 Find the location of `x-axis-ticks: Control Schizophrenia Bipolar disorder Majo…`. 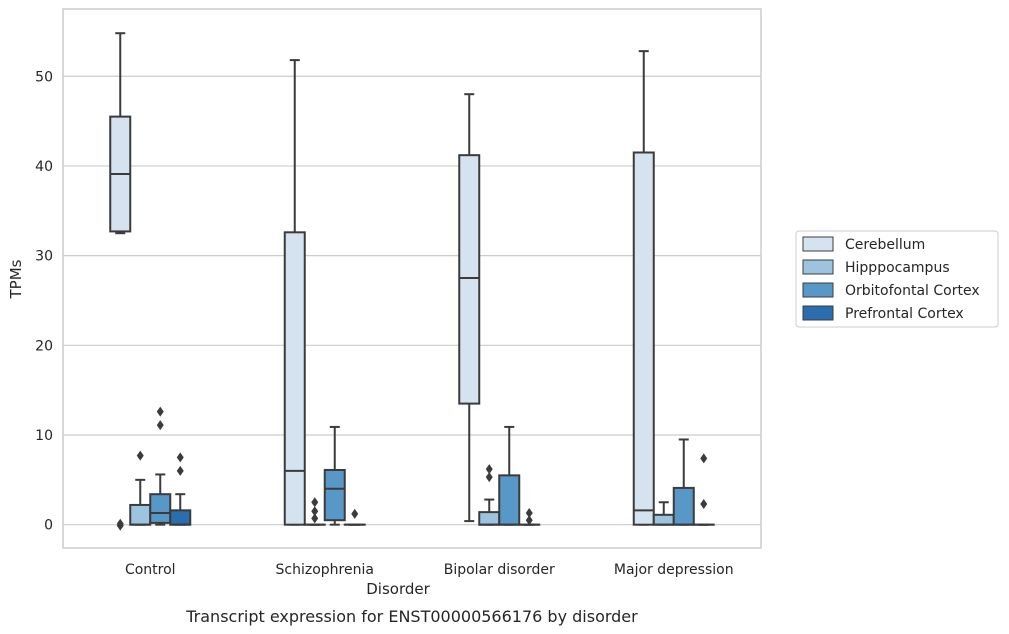

x-axis-ticks: Control Schizophrenia Bipolar disorder Majo… is located at coordinates (429, 570).